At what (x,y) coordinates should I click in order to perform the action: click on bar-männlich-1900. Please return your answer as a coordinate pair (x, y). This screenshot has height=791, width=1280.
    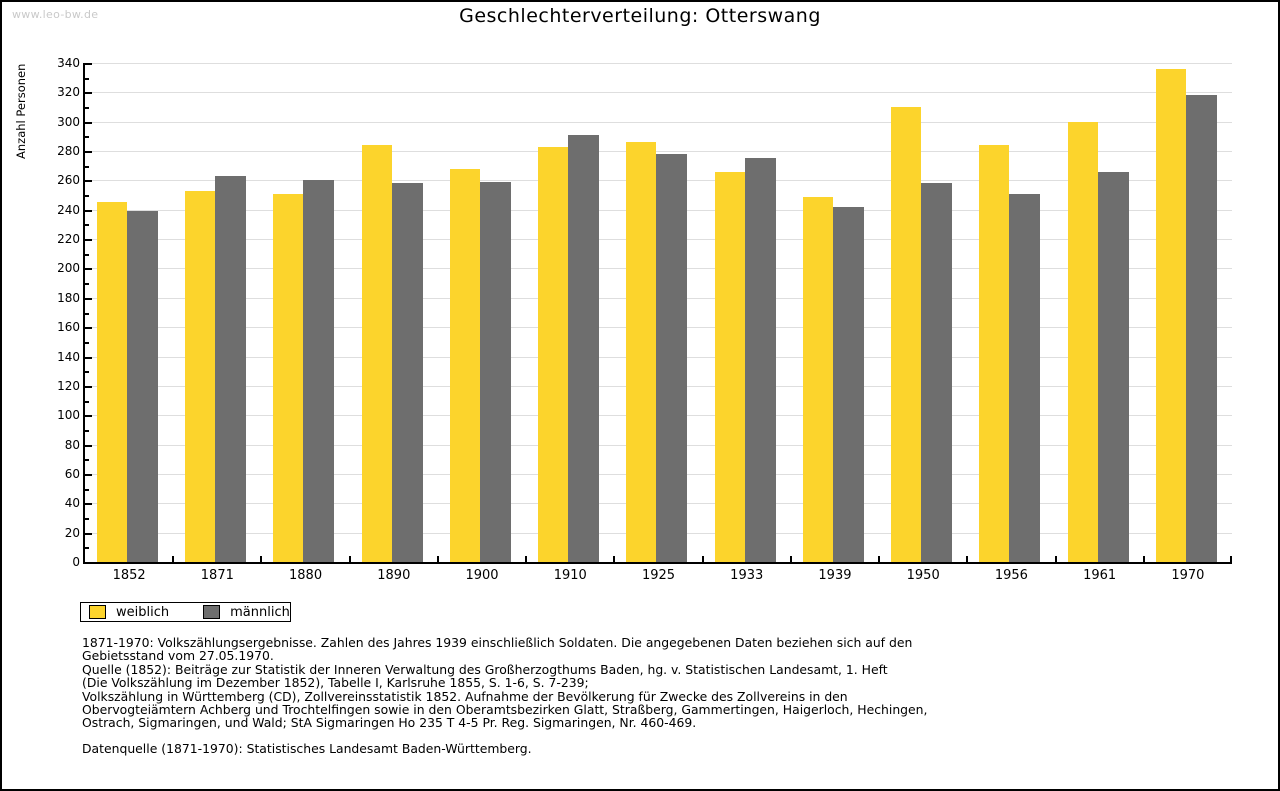
    Looking at the image, I should click on (495, 371).